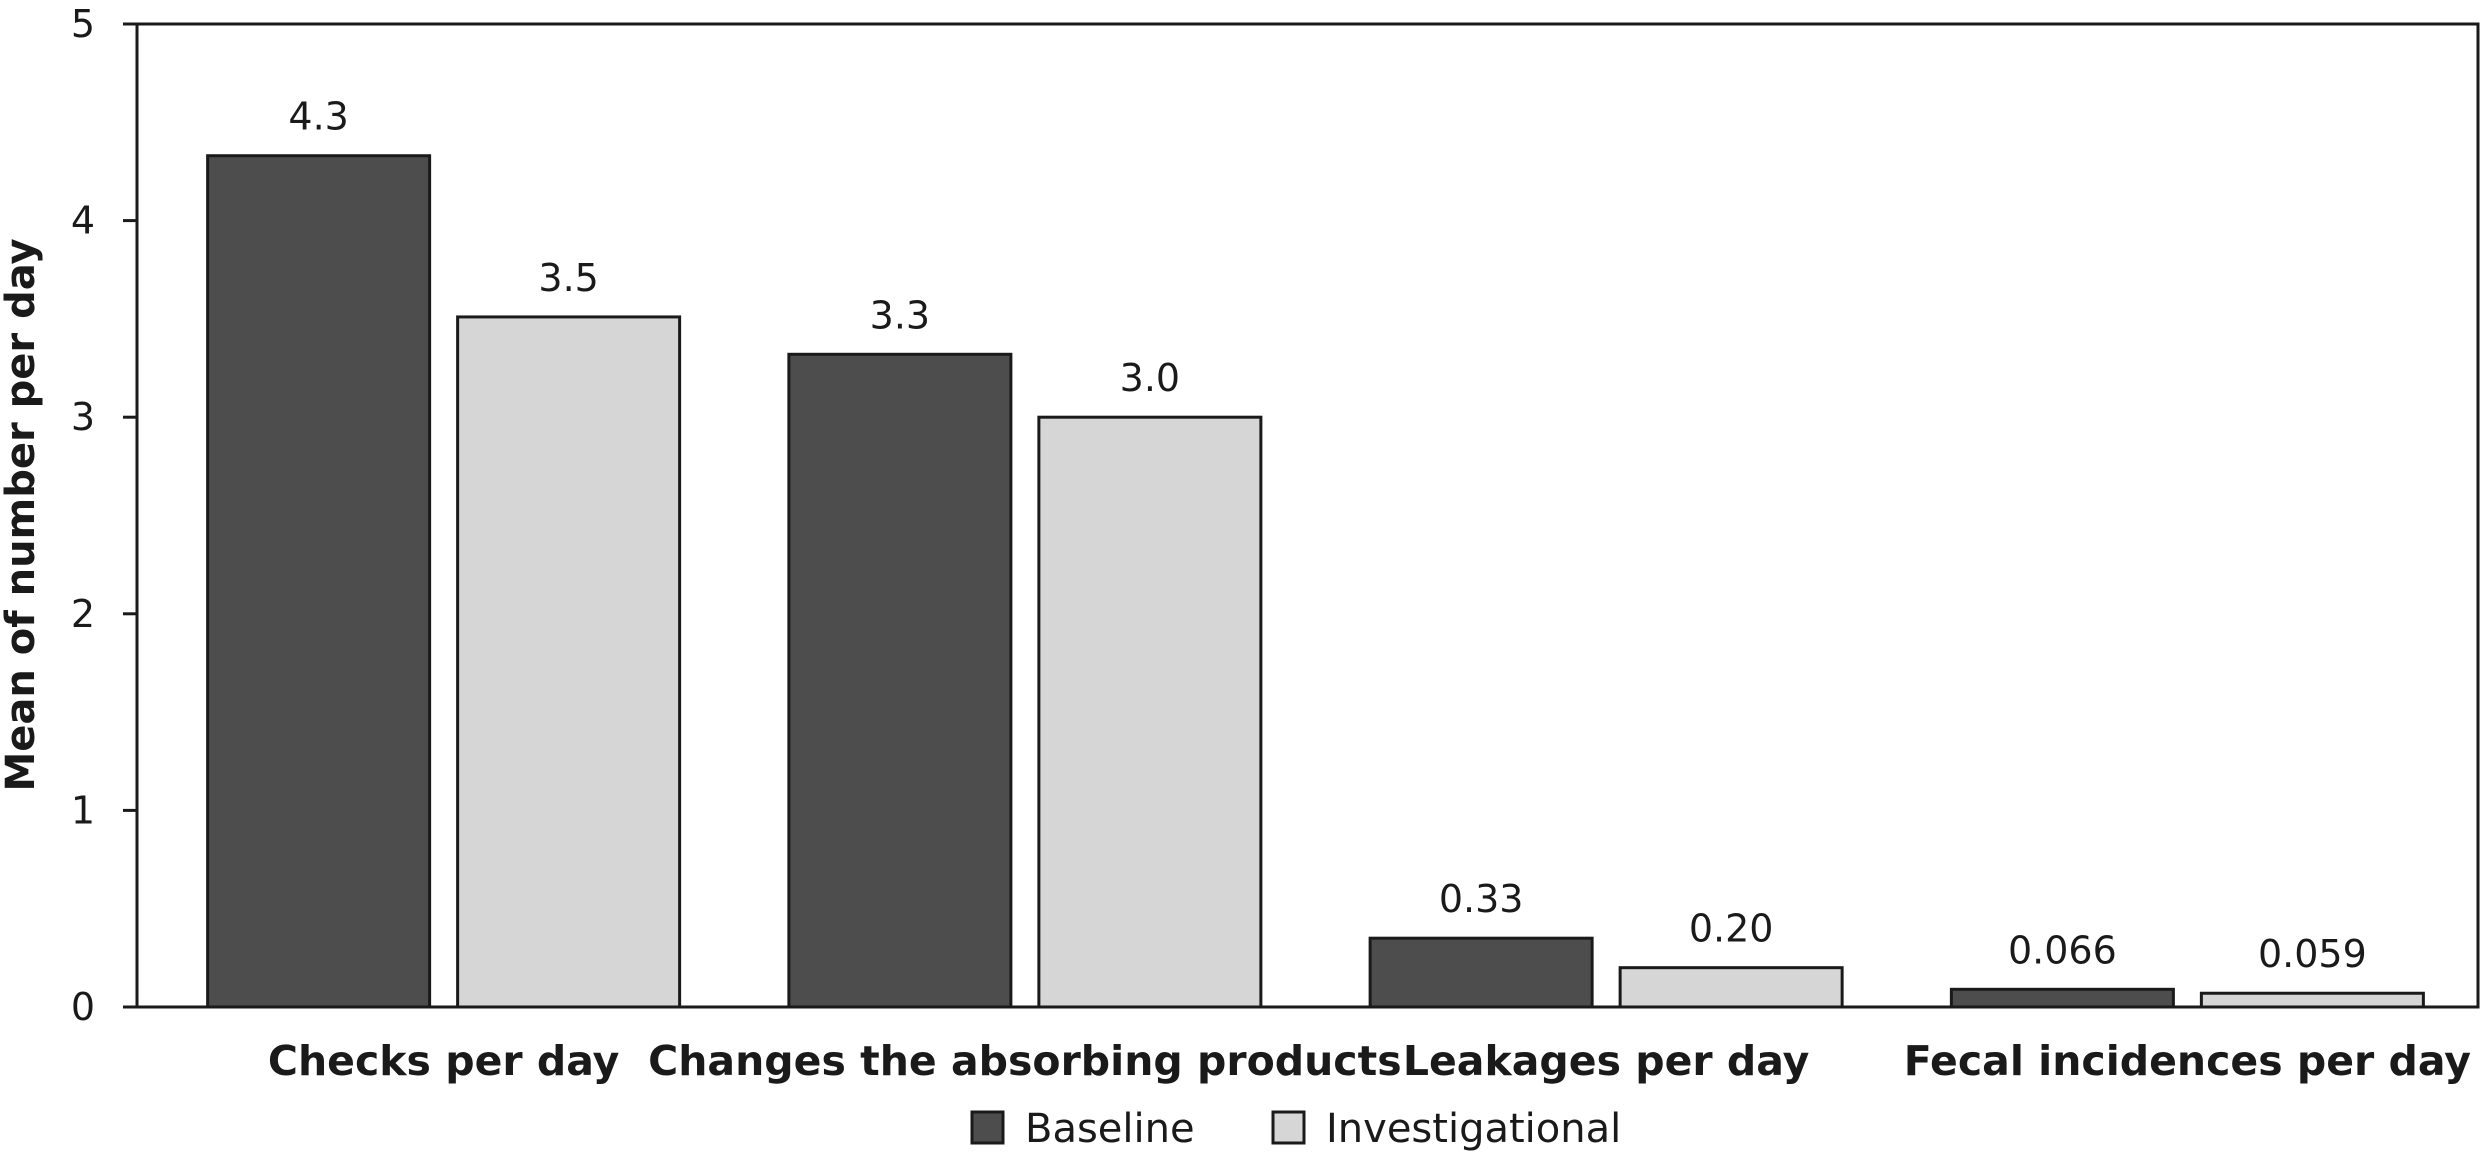  What do you see at coordinates (568, 278) in the screenshot?
I see `bar-value-label: 3.5` at bounding box center [568, 278].